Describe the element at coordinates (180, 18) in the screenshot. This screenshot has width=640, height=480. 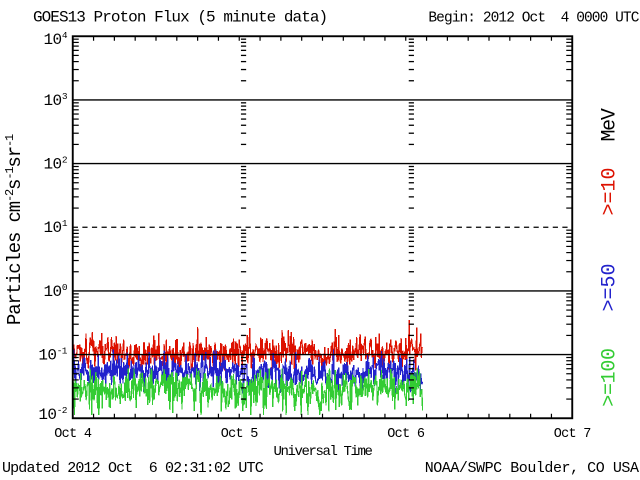
I see `svg-text:GOES13 Proton Flux (5 minute d: GOES13 Proton Flux (5 minute data)` at that location.